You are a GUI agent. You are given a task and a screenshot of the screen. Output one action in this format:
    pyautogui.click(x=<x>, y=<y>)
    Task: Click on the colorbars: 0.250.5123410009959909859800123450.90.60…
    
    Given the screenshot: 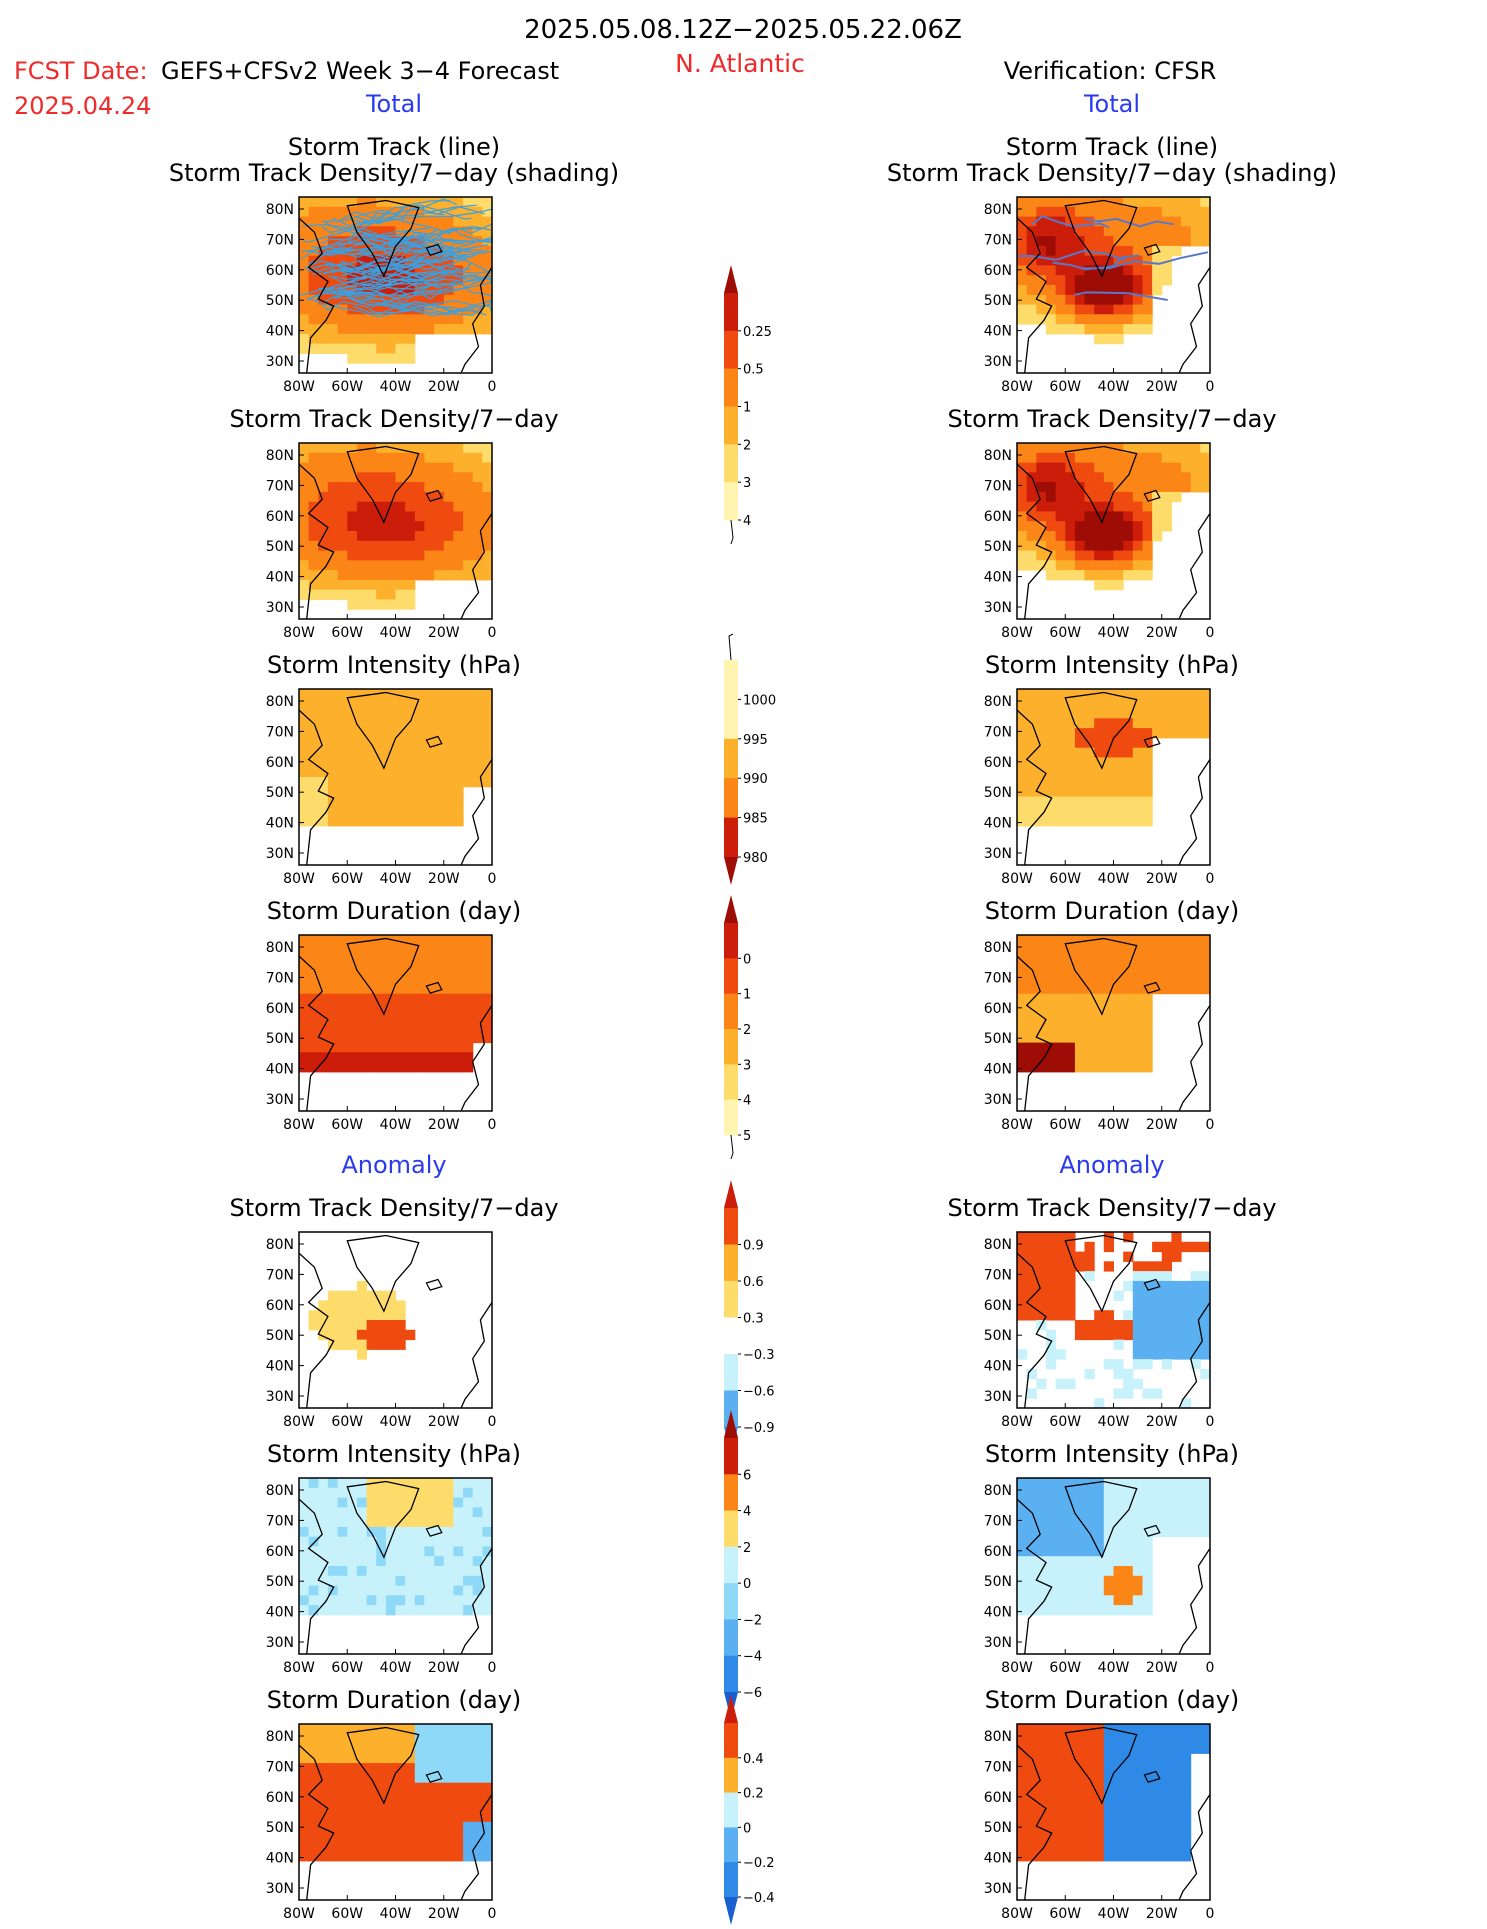 What is the action you would take?
    pyautogui.click(x=750, y=1095)
    